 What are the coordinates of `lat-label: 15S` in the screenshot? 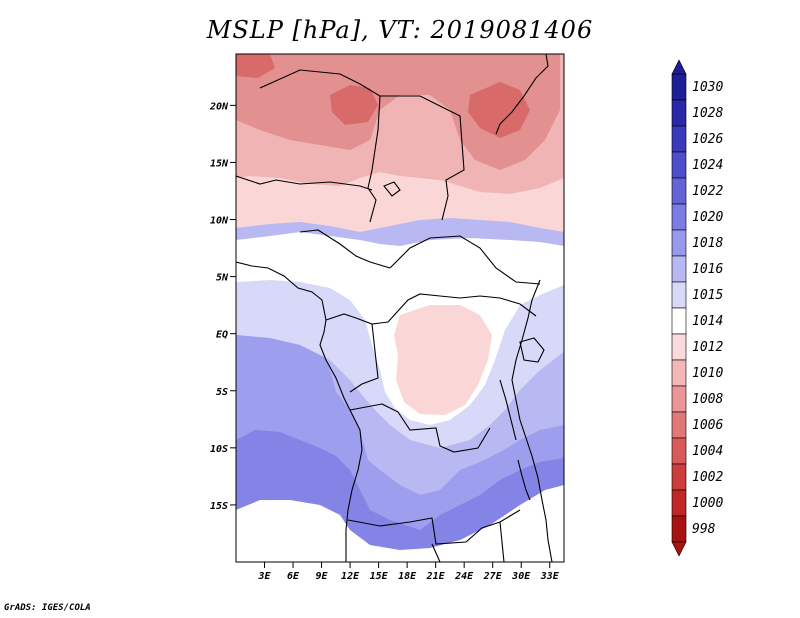 It's located at (219, 506).